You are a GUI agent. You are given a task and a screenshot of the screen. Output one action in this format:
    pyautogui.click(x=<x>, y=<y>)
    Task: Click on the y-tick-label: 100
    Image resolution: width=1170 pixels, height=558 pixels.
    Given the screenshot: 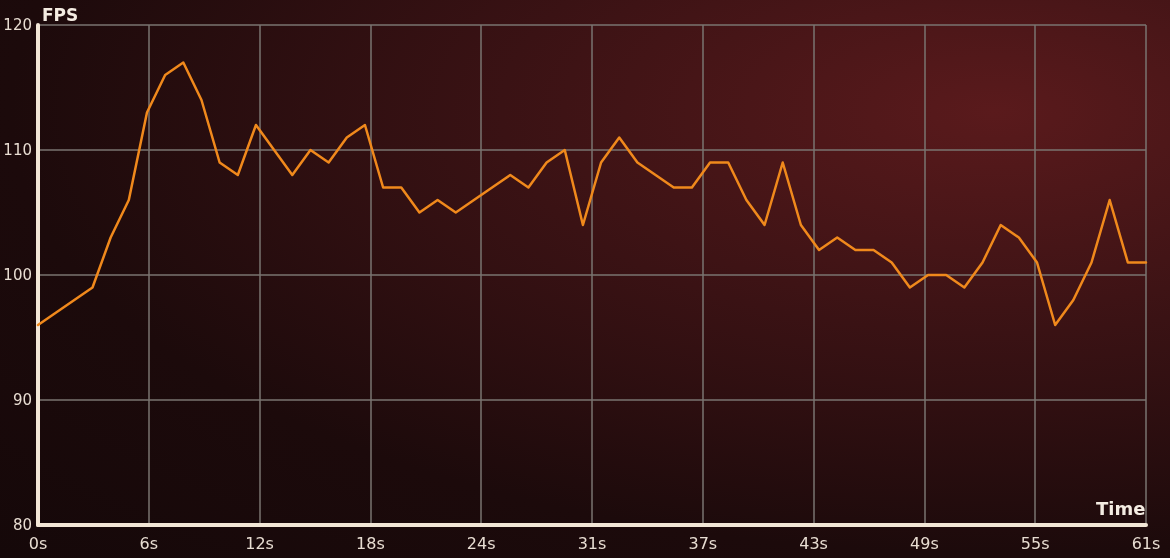 What is the action you would take?
    pyautogui.click(x=17, y=275)
    